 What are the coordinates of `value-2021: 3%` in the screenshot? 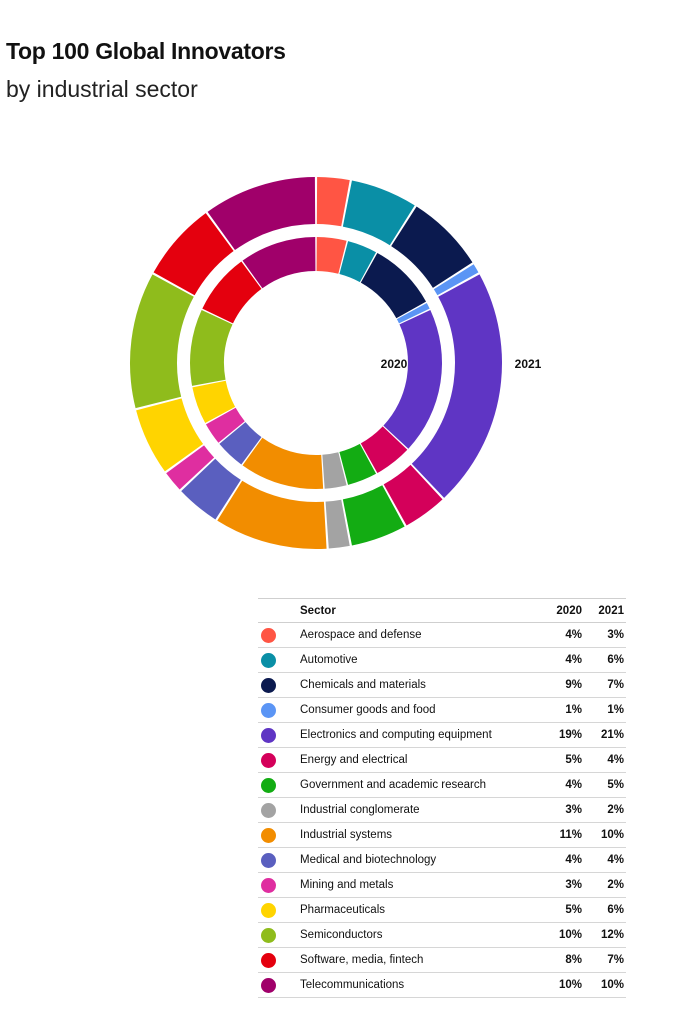 It's located at (604, 635).